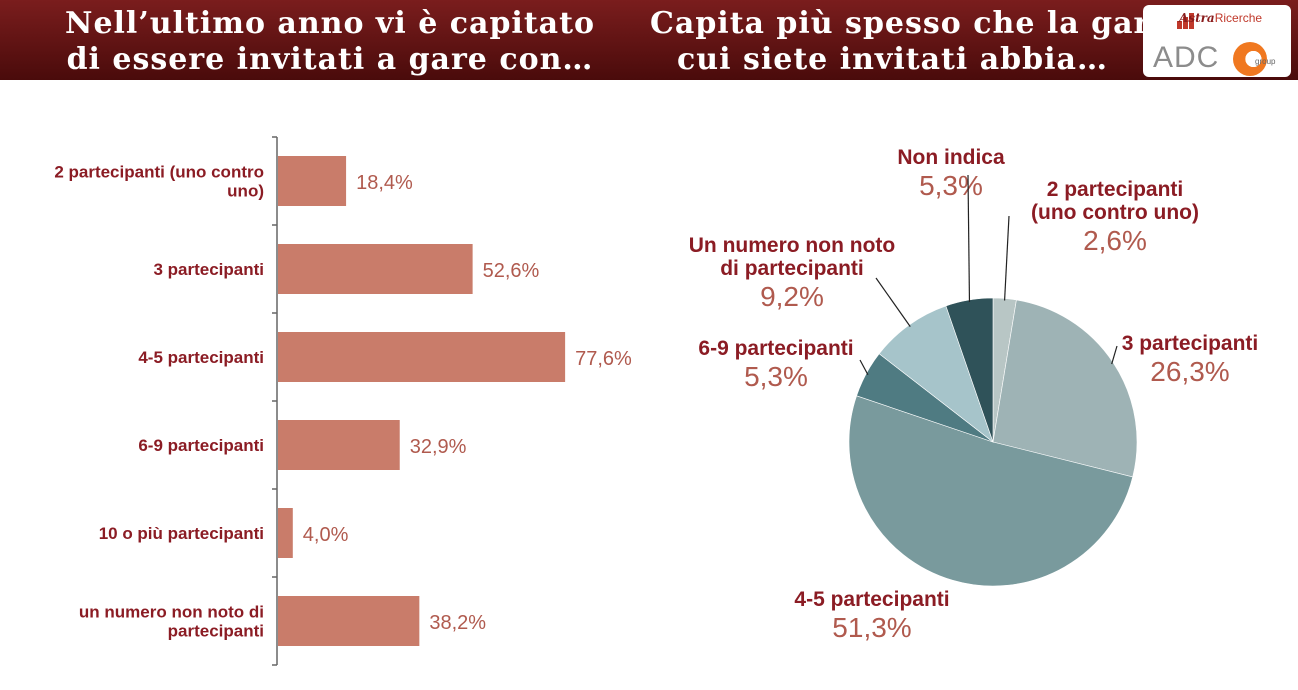  What do you see at coordinates (1197, 18) in the screenshot?
I see `logo-astra: Astra` at bounding box center [1197, 18].